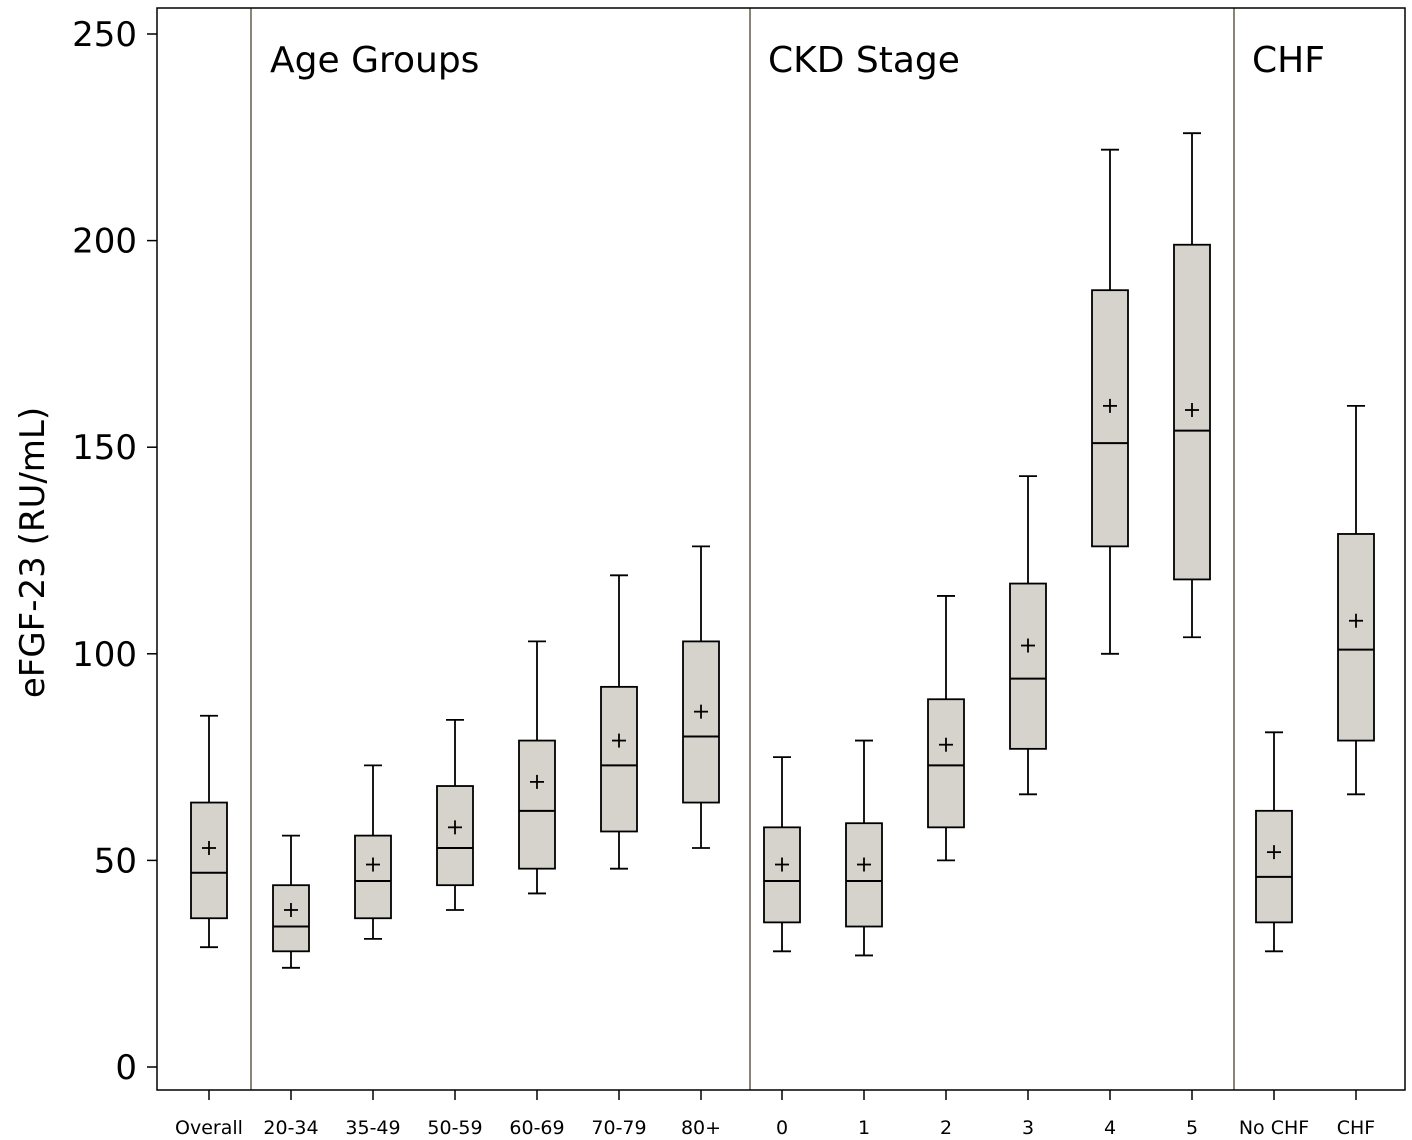 This screenshot has height=1140, width=1412. I want to click on panel-label: CHF, so click(1288, 60).